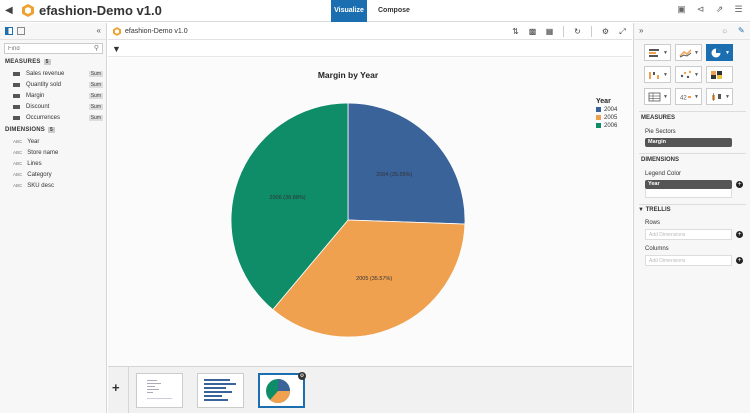  Describe the element at coordinates (394, 10) in the screenshot. I see `tab-compose: Compose` at that location.